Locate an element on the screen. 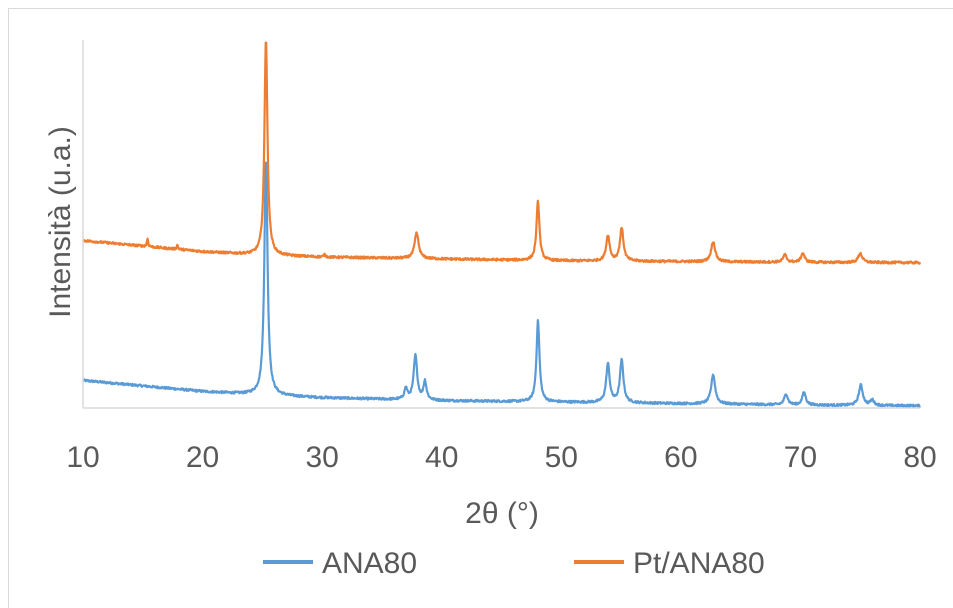  x-tick-labels: 10 20 30 40 50 60 70 80 is located at coordinates (501, 457).